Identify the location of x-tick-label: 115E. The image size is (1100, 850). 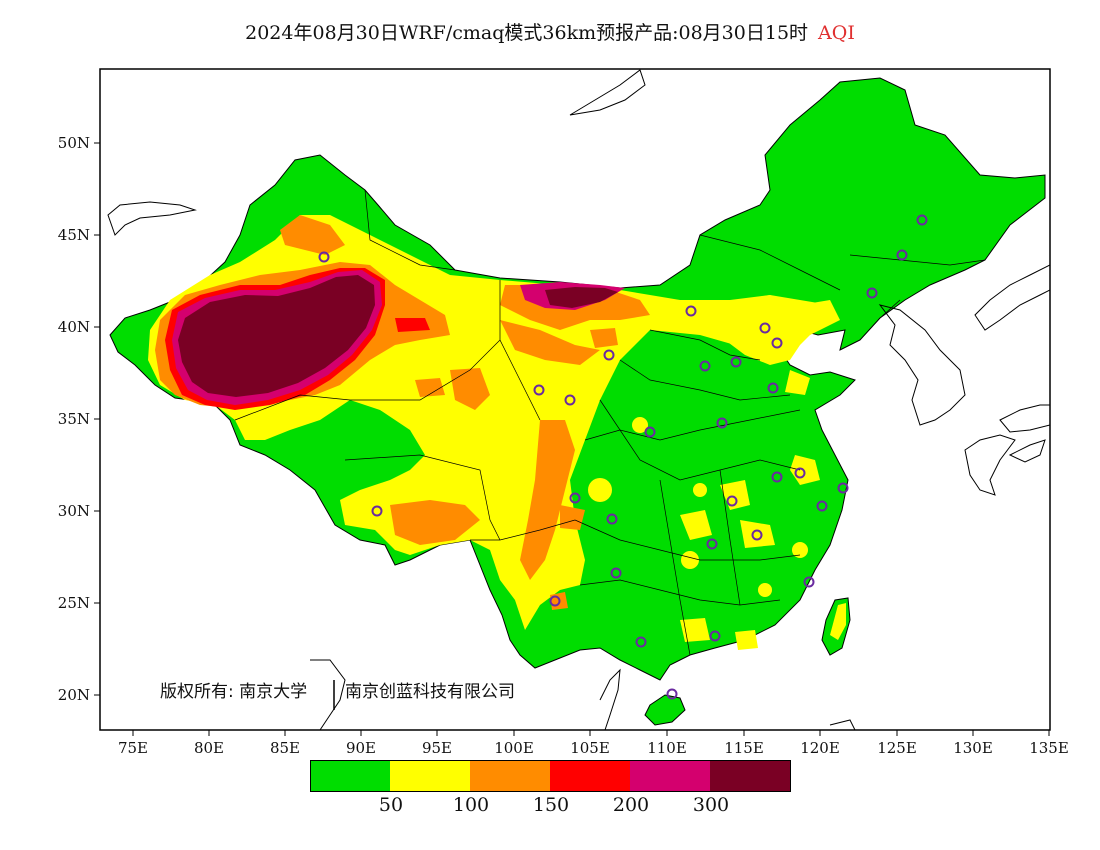
(744, 748).